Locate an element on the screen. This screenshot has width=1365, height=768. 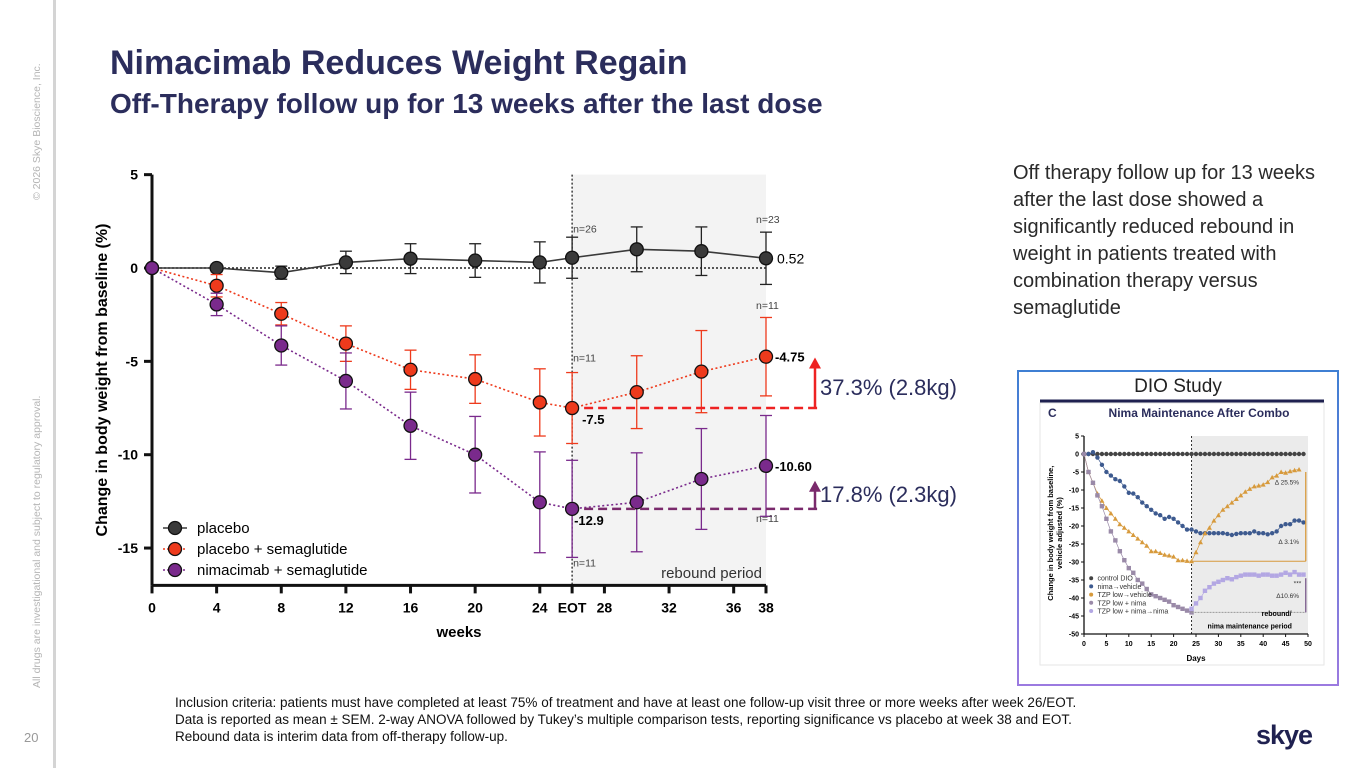
legend-label: nimacimab + semaglutide is located at coordinates (282, 570).